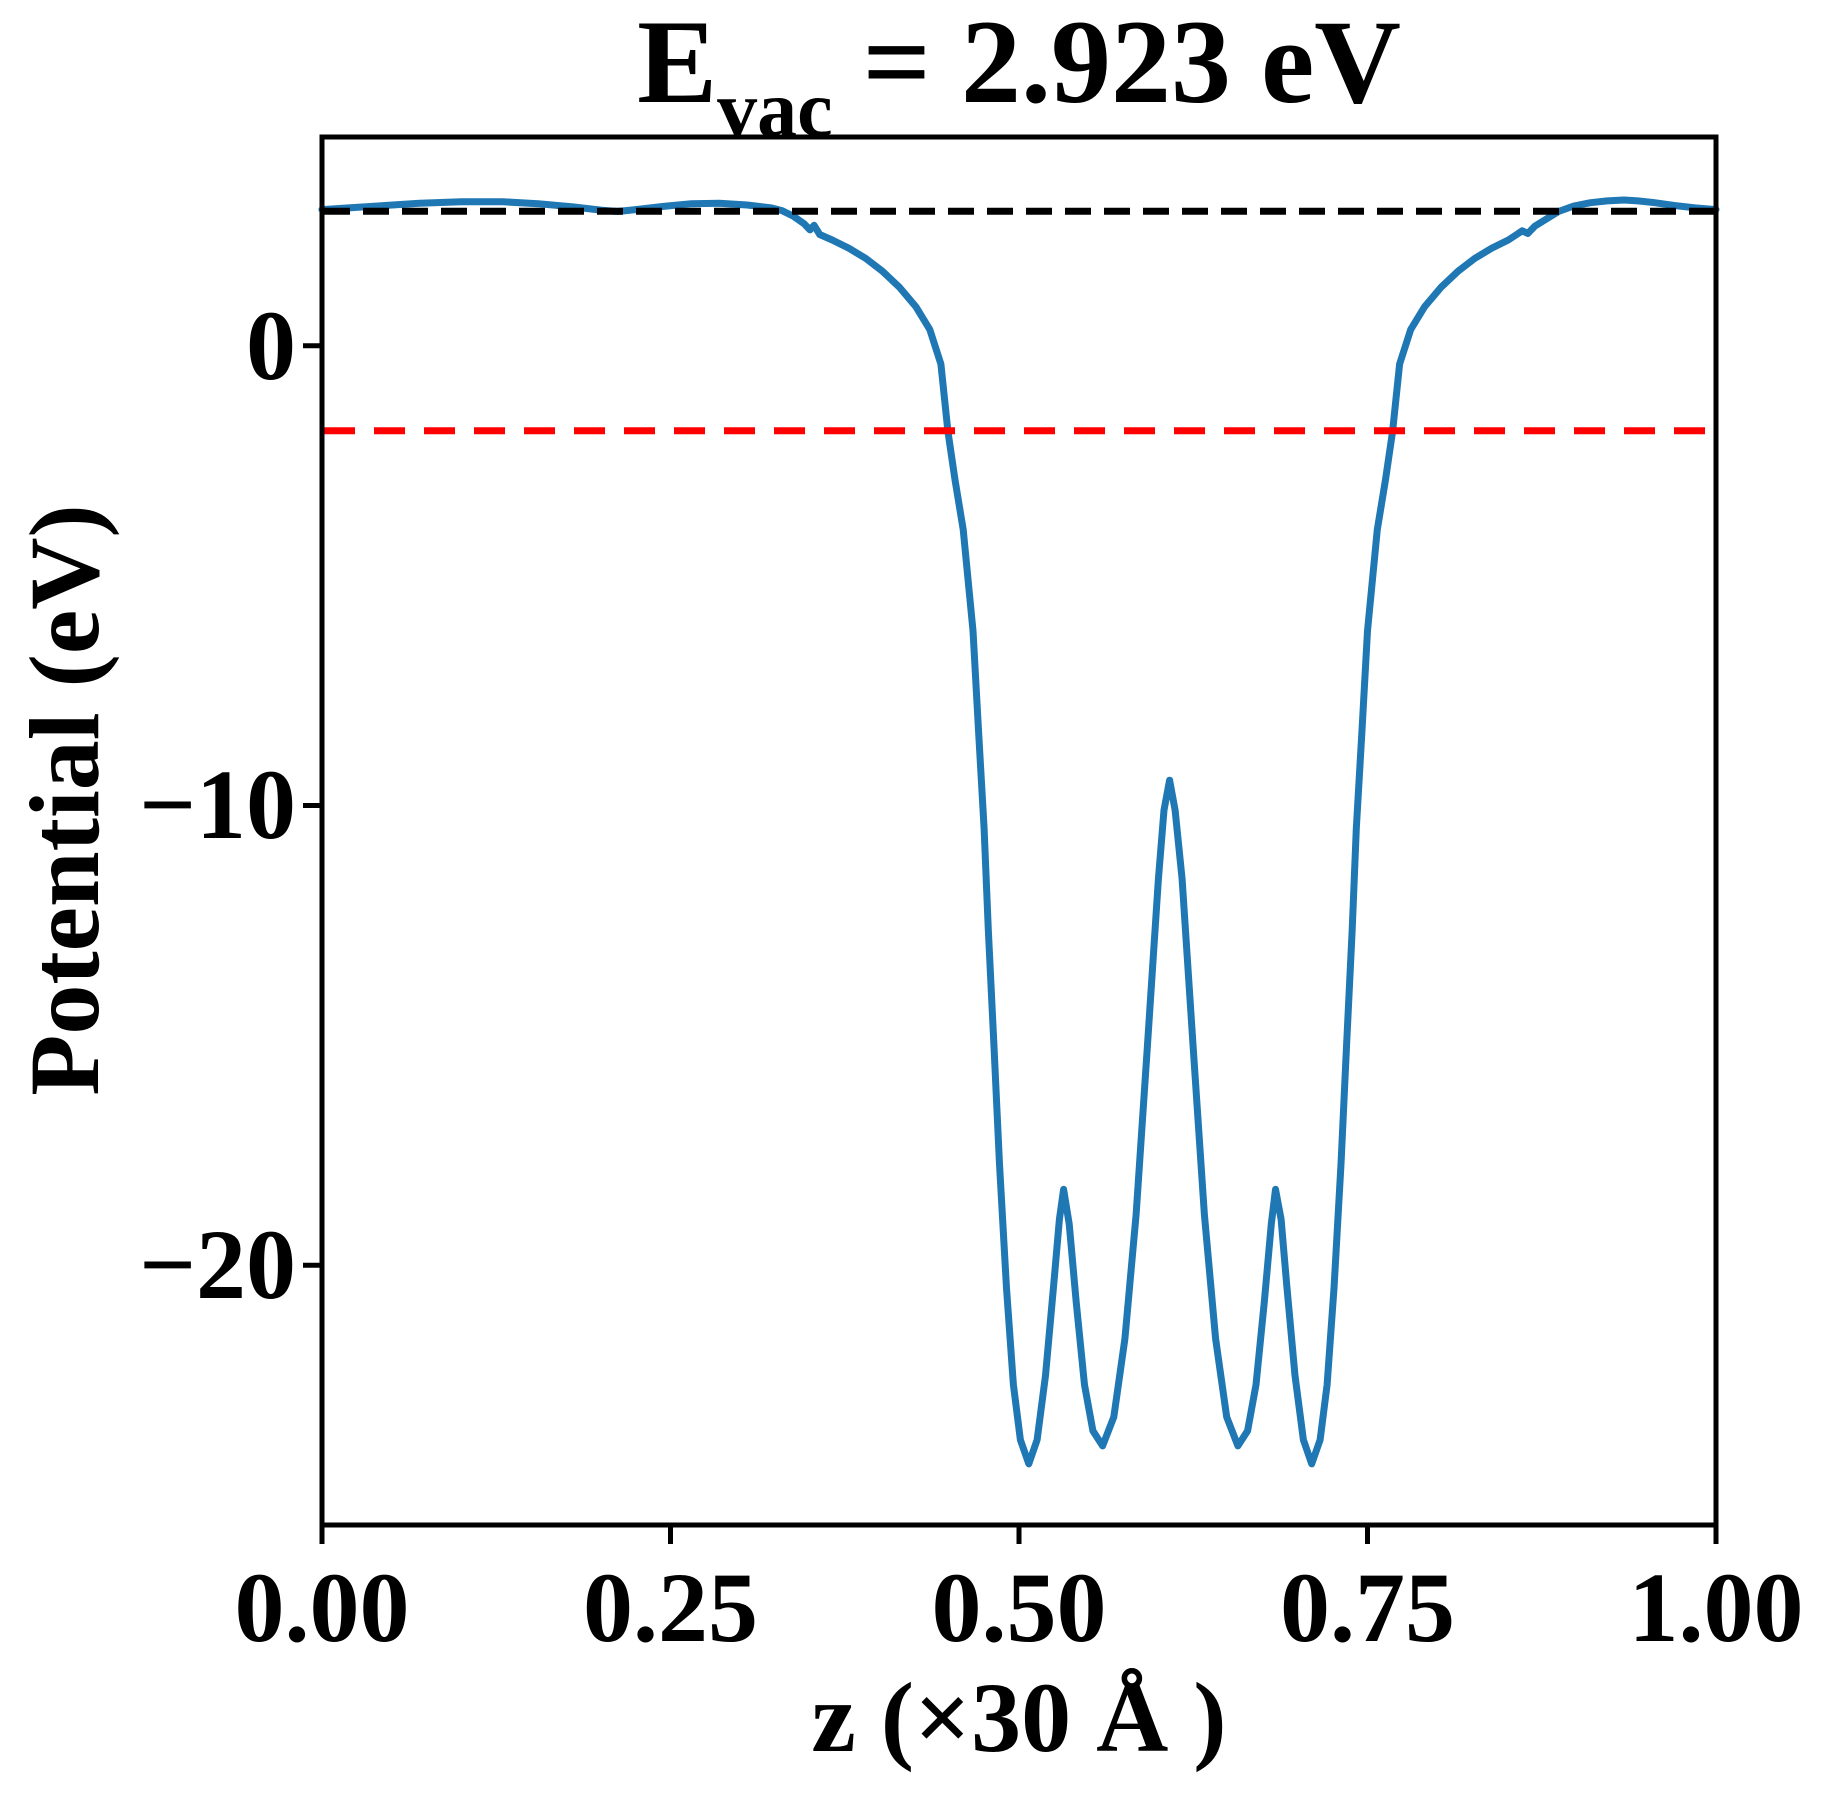 The image size is (1833, 1794). Describe the element at coordinates (322, 1607) in the screenshot. I see `x-tick-label: 0.00` at that location.